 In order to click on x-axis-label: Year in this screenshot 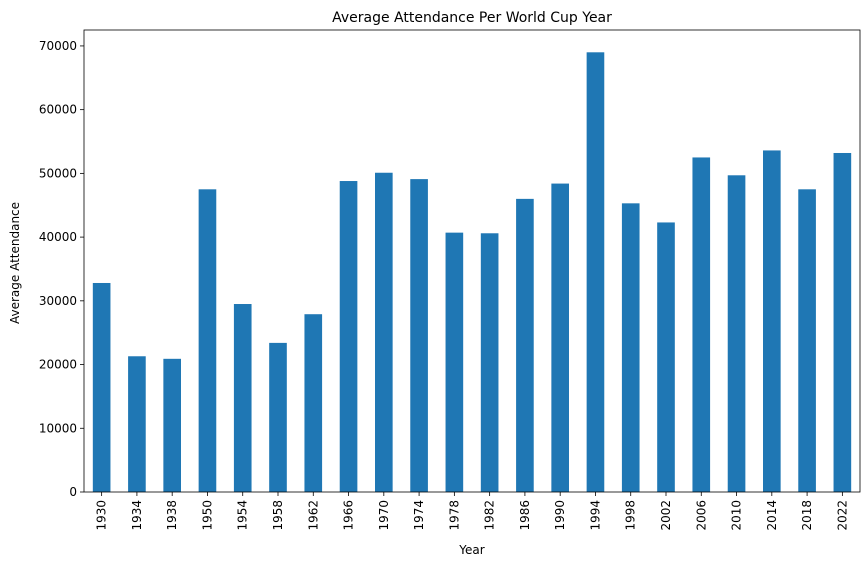, I will do `click(471, 550)`.